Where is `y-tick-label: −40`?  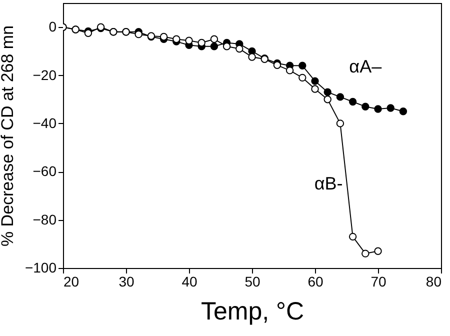
y-tick-label: −40 is located at coordinates (44, 122).